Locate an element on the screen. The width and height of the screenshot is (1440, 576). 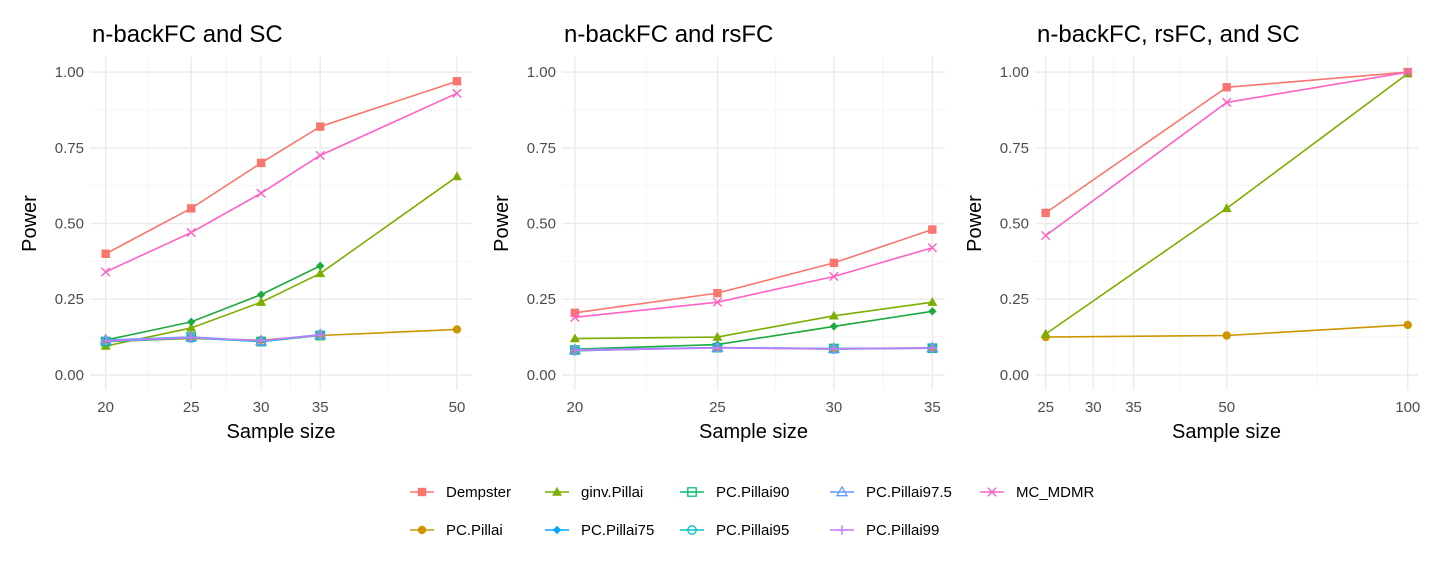
legend-item-pc-pillai95: PC.Pillai95 is located at coordinates (734, 530).